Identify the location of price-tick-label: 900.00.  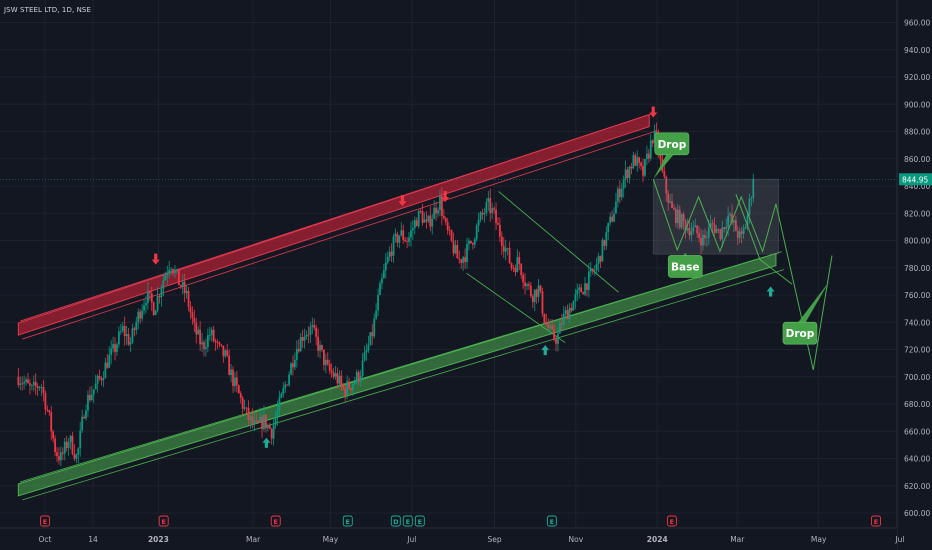
(917, 104).